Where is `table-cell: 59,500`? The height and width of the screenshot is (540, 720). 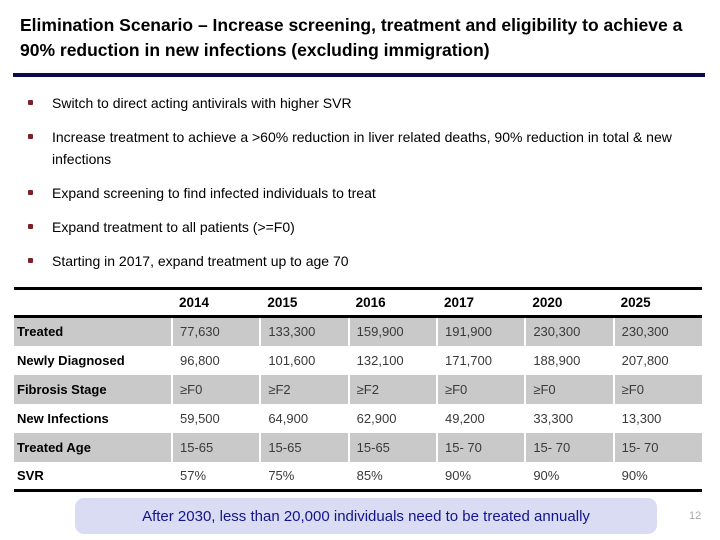
table-cell: 59,500 is located at coordinates (215, 418).